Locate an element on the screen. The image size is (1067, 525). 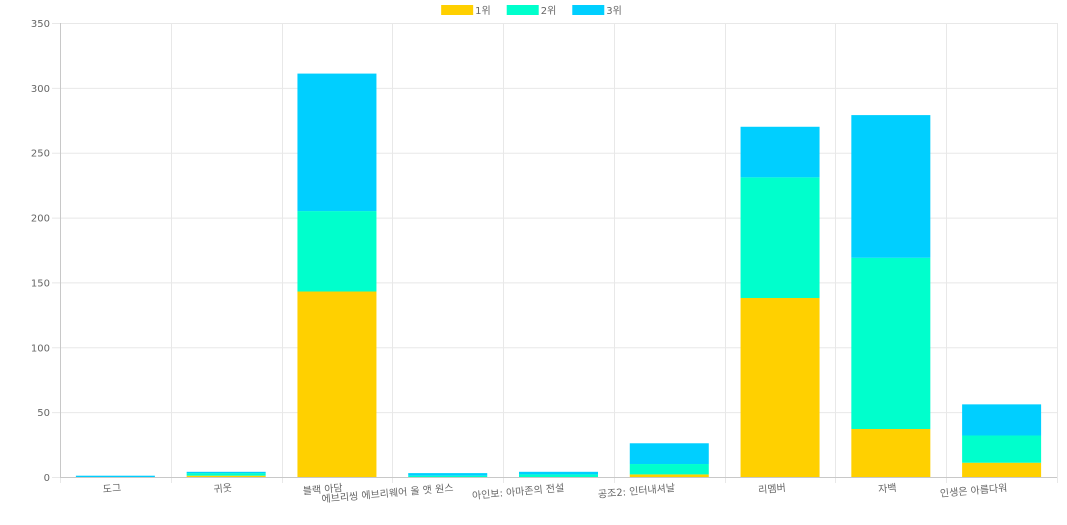
y-tick-label: 100 is located at coordinates (40, 348).